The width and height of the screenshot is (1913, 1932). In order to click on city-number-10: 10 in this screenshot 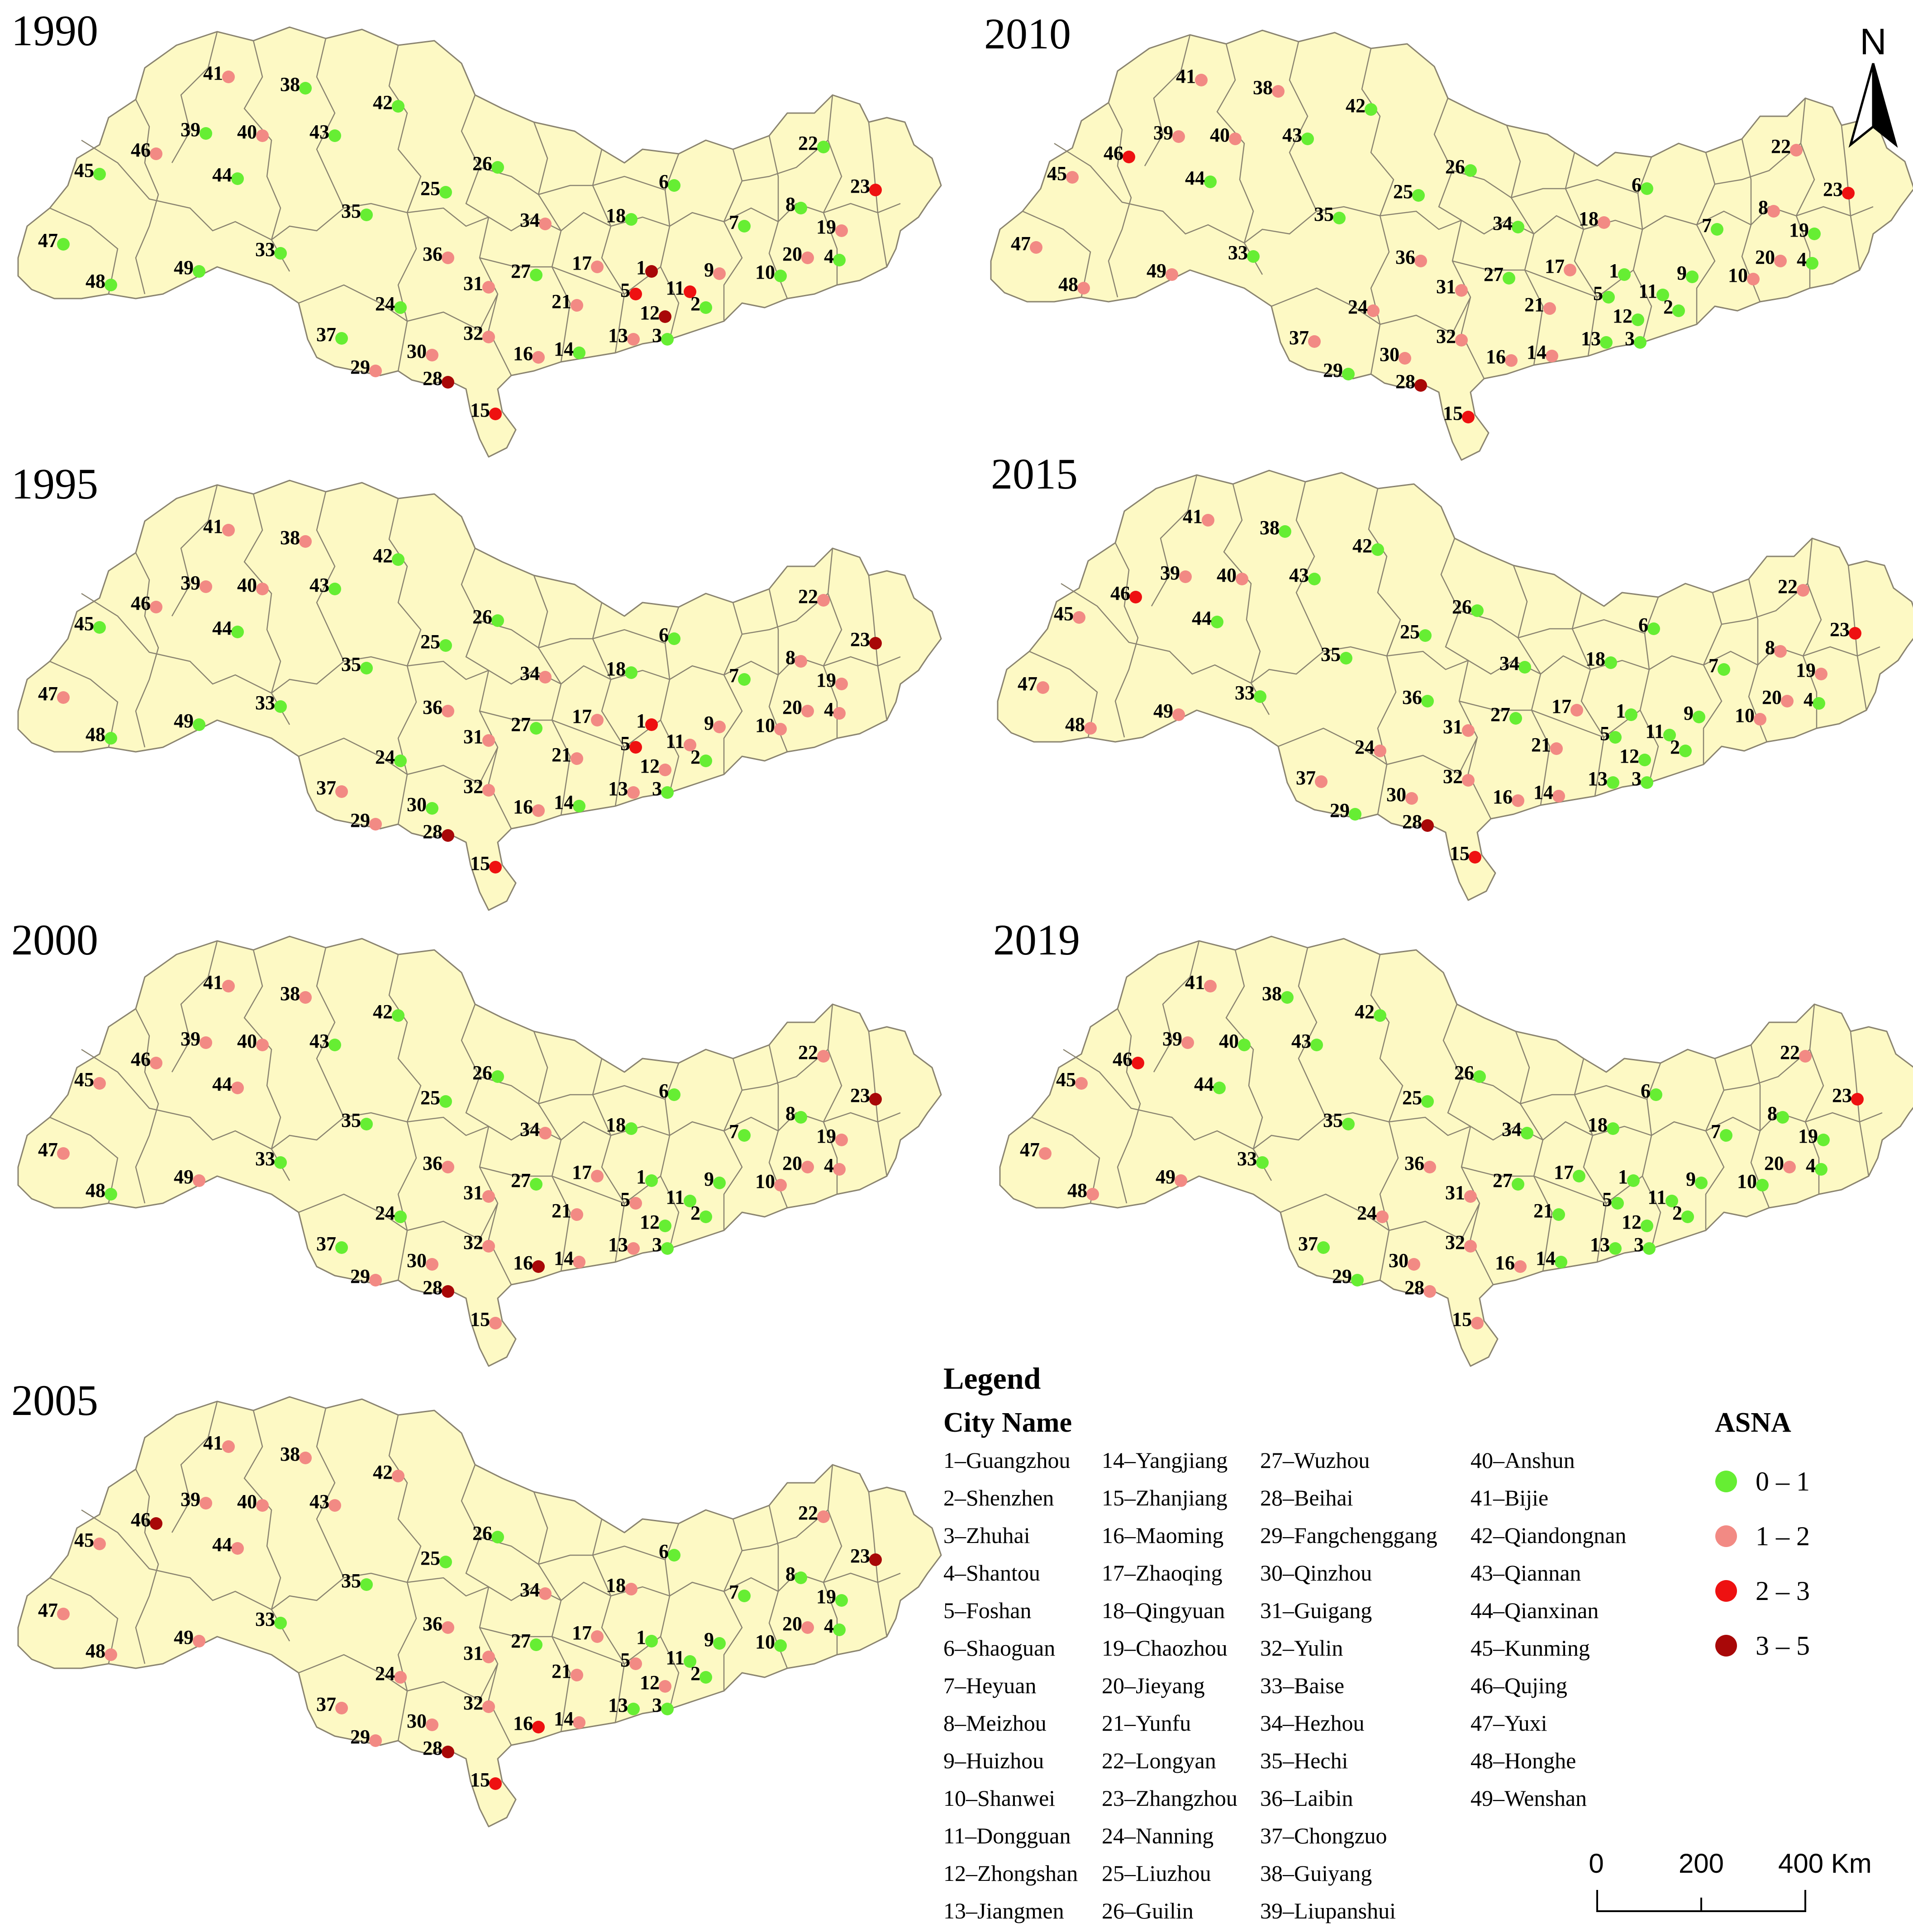, I will do `click(765, 1181)`.